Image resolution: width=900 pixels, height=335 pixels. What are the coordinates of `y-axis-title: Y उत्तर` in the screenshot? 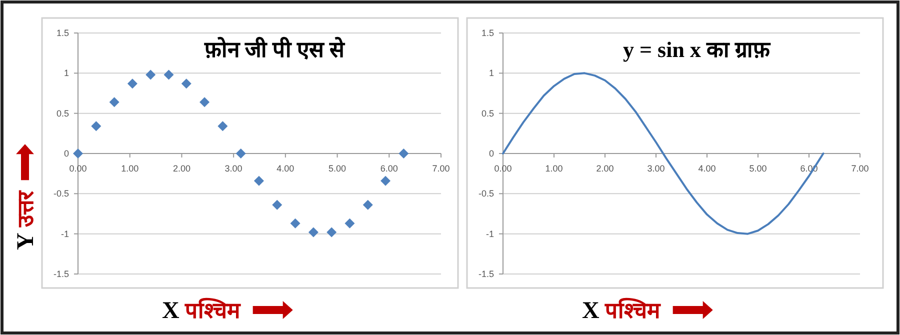 It's located at (26, 220).